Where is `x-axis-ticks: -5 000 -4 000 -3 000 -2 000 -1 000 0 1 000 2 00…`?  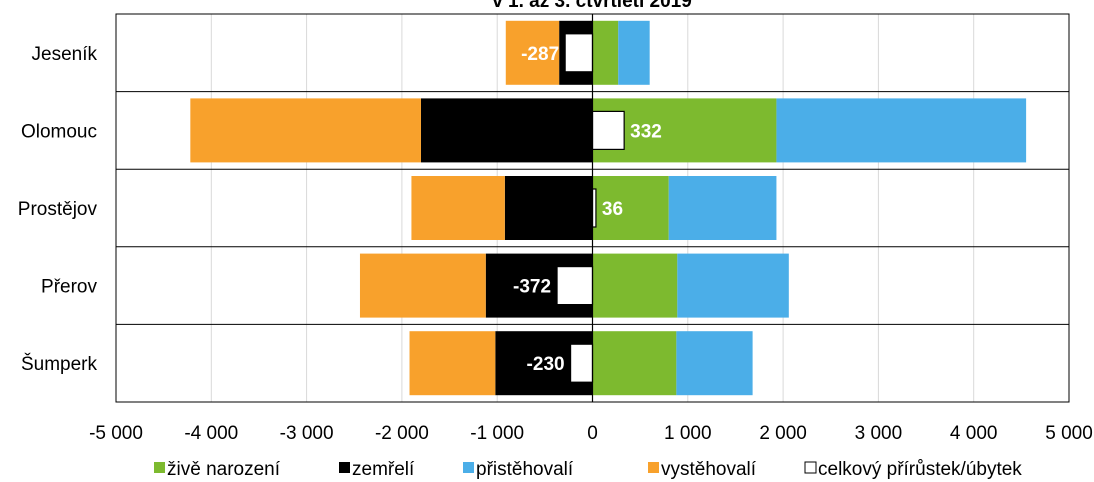
x-axis-ticks: -5 000 -4 000 -3 000 -2 000 -1 000 0 1 000 2 00… is located at coordinates (591, 433).